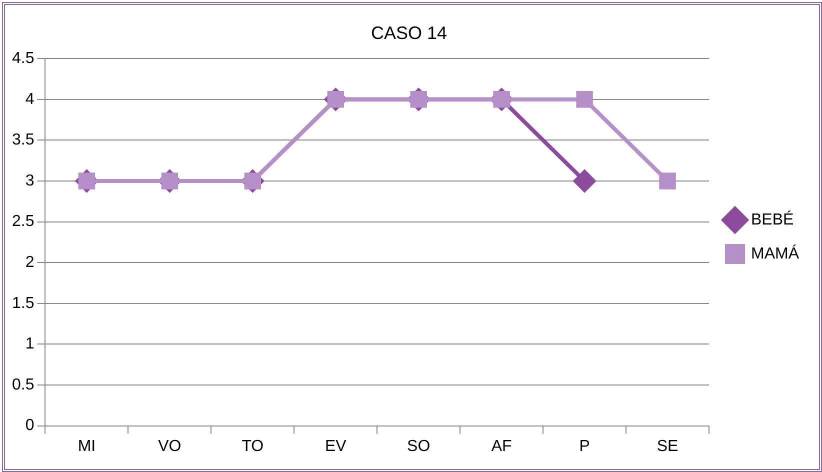 Image resolution: width=822 pixels, height=472 pixels. Describe the element at coordinates (253, 446) in the screenshot. I see `x-tick-label: TO` at that location.